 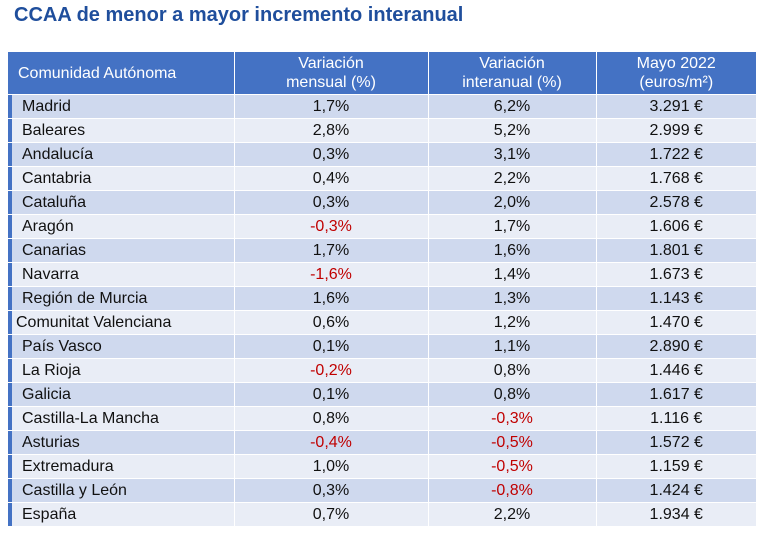 What do you see at coordinates (331, 178) in the screenshot?
I see `monthly-variation-cell: 0,4%` at bounding box center [331, 178].